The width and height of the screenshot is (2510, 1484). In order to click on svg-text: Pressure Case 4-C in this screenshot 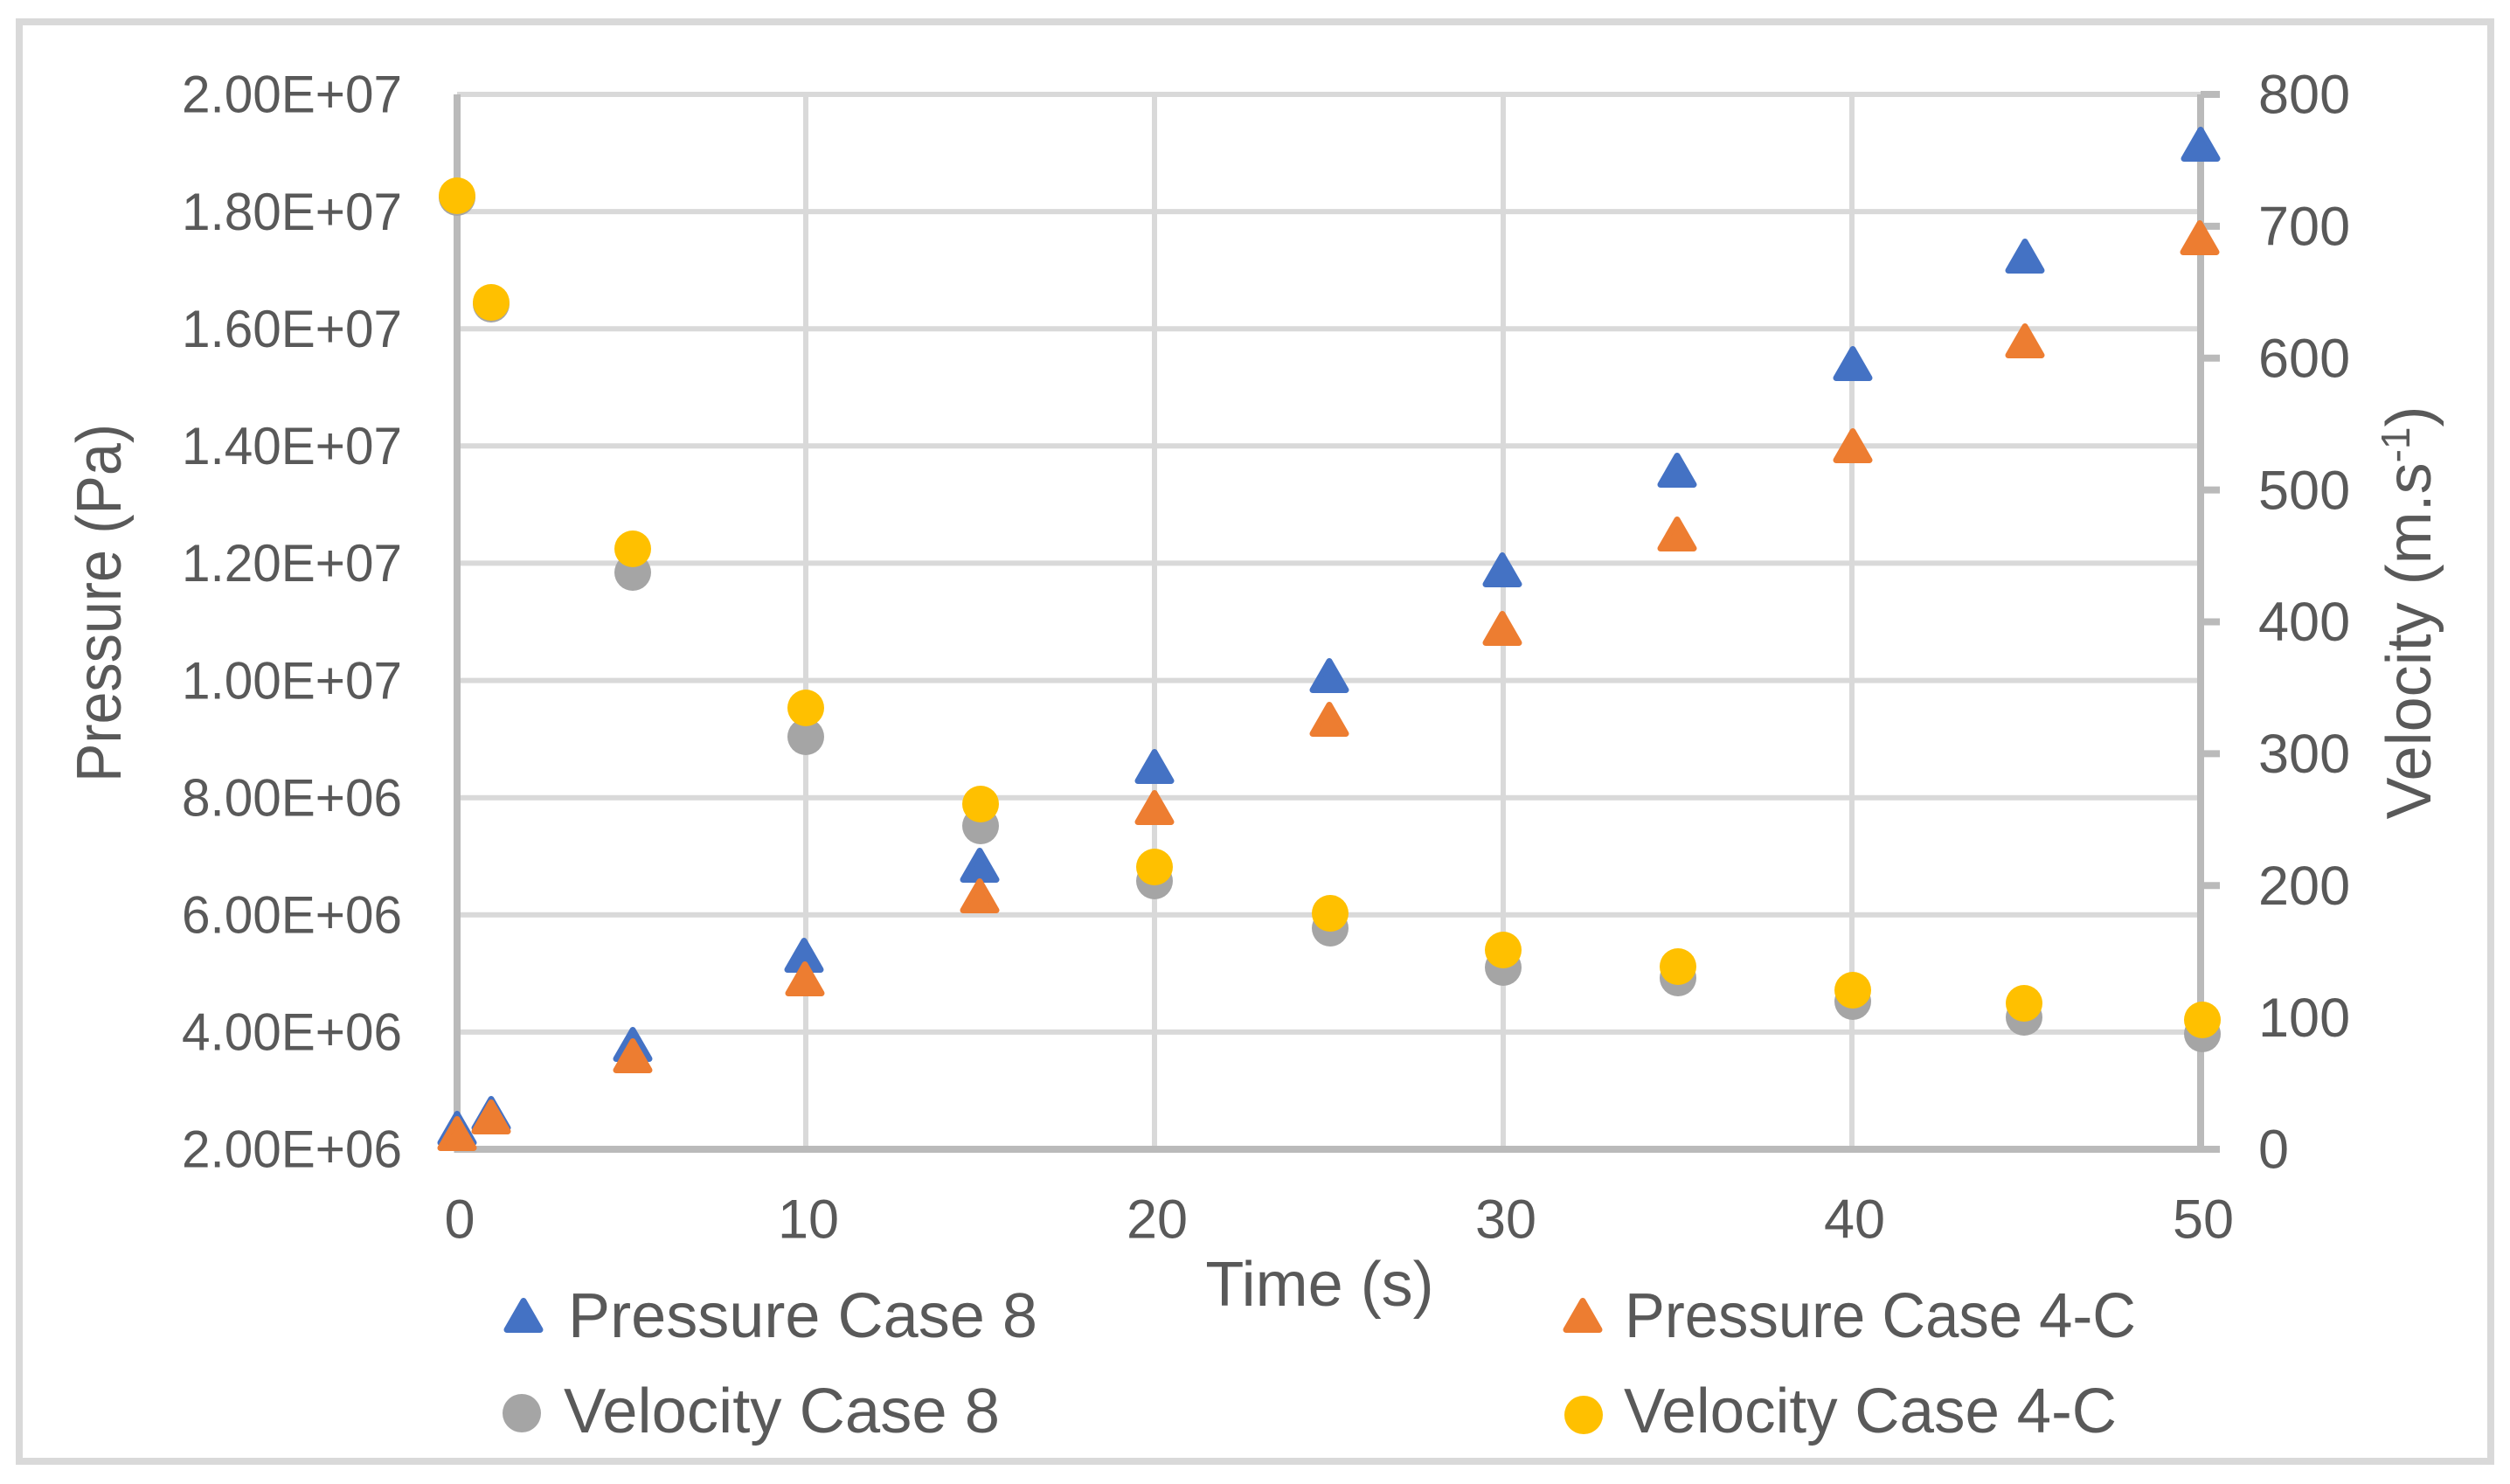, I will do `click(1880, 1316)`.